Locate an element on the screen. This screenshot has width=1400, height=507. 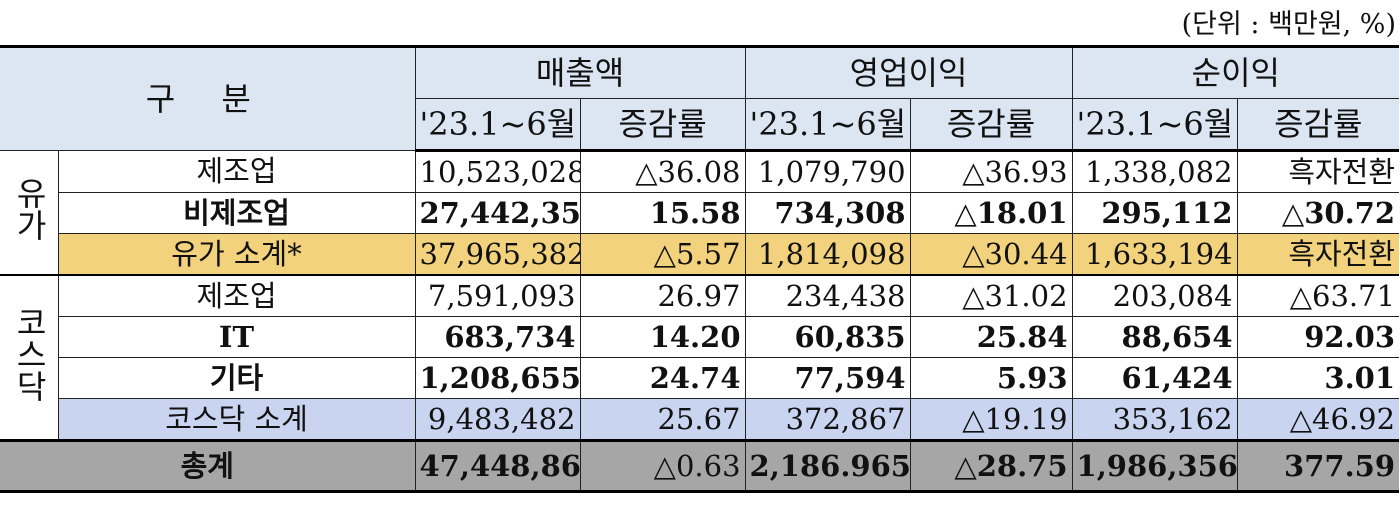
cell: 1,079,790 is located at coordinates (827, 171).